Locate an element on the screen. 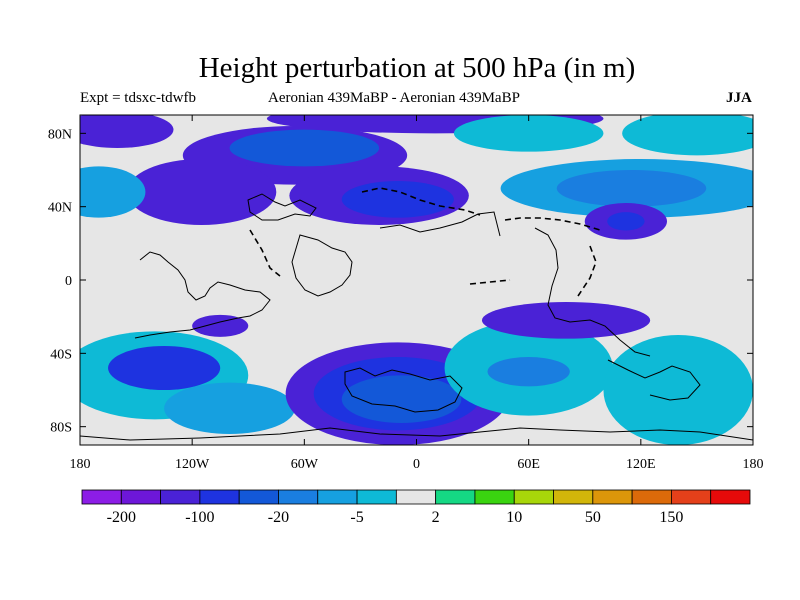 The height and width of the screenshot is (600, 800). coastline-west is located at coordinates (202, 295).